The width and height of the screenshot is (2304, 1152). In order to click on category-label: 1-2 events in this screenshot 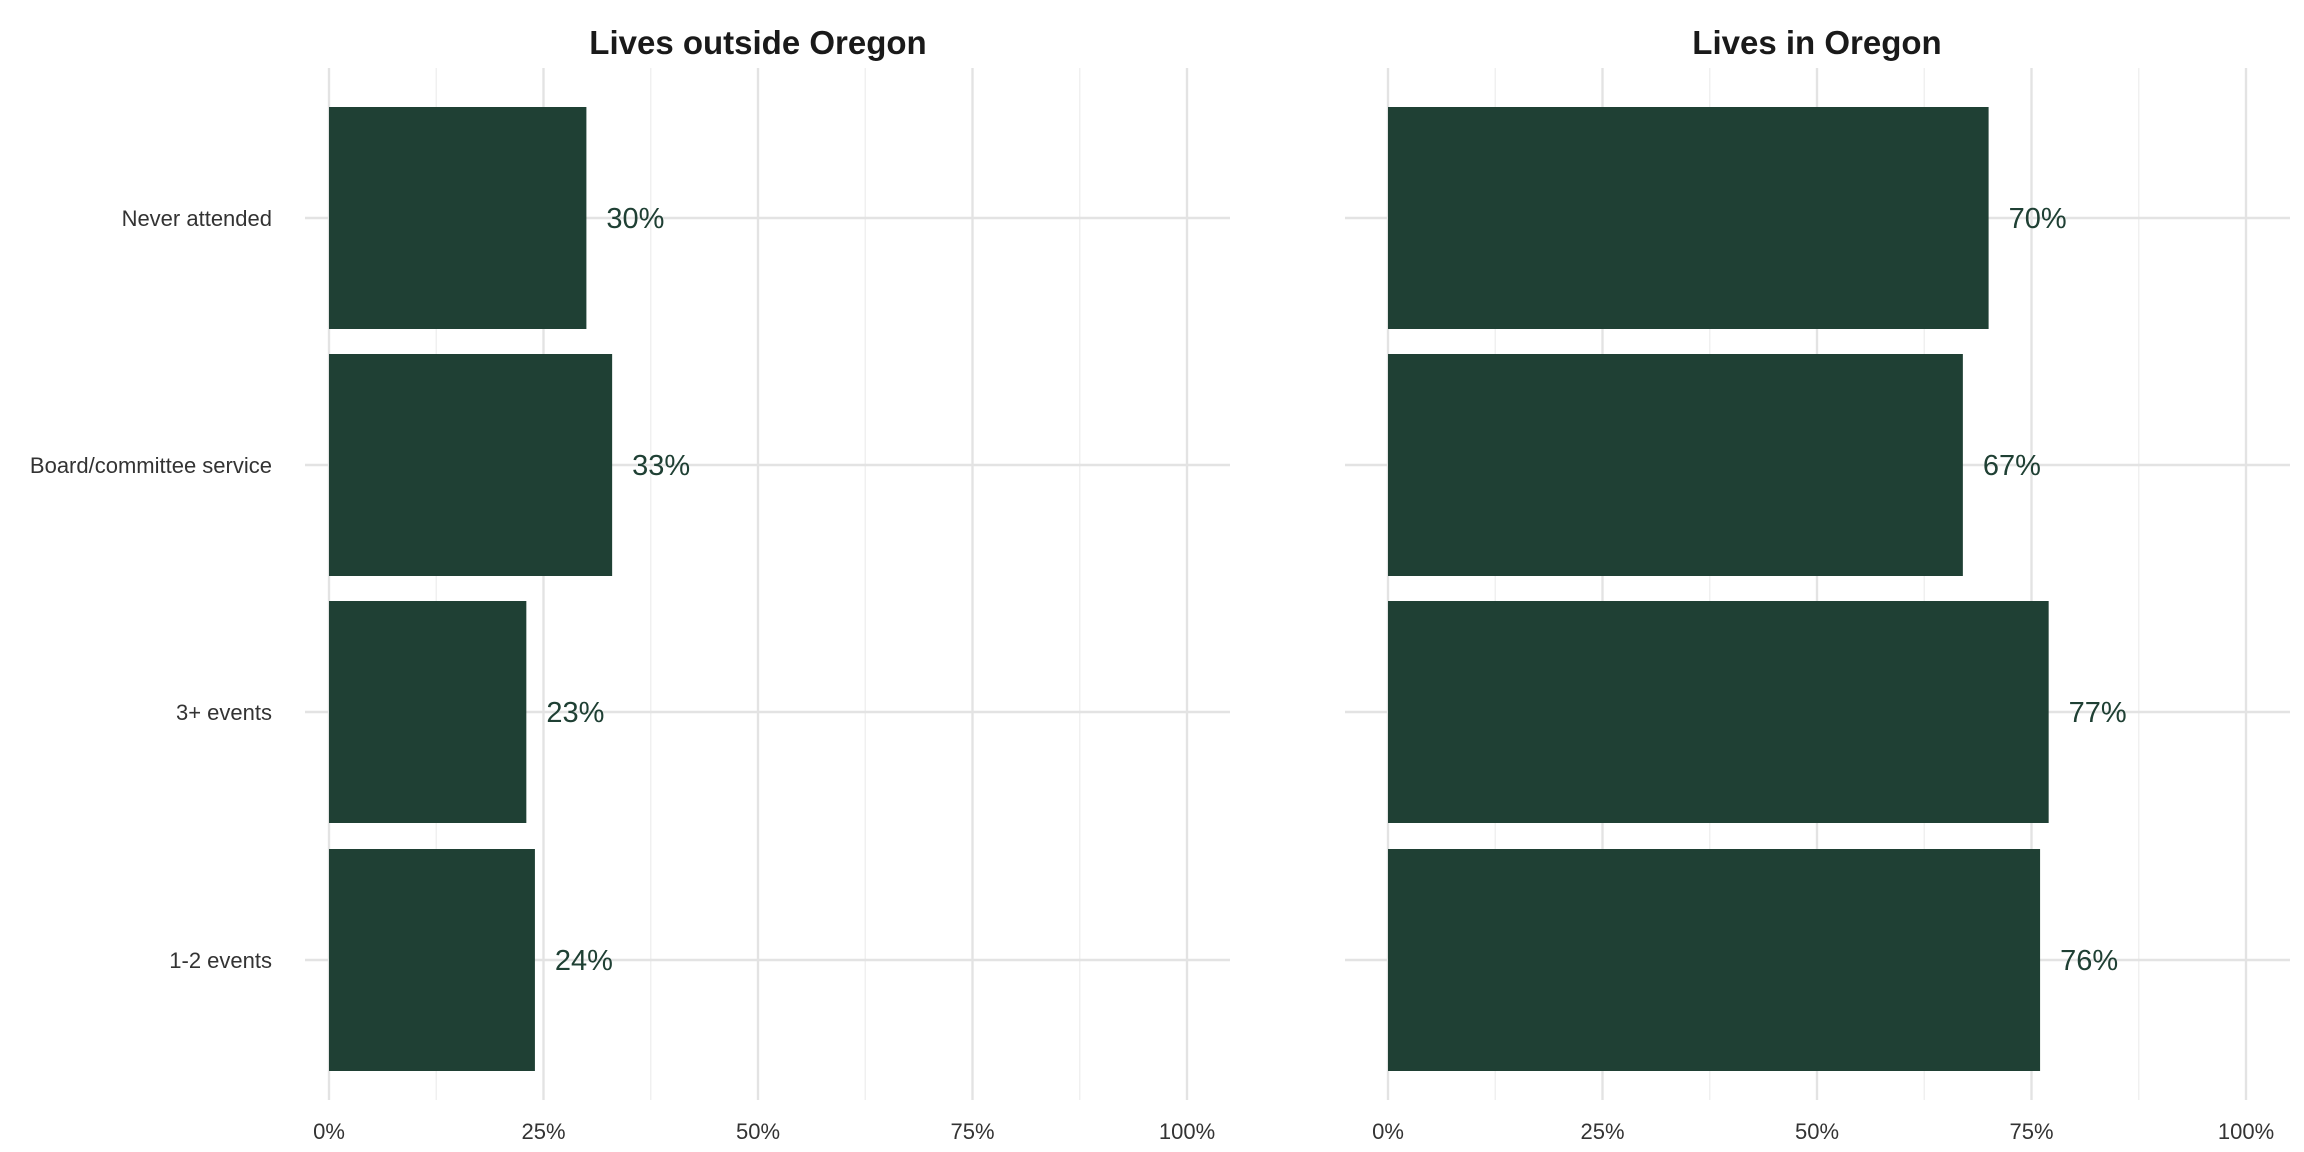, I will do `click(220, 960)`.